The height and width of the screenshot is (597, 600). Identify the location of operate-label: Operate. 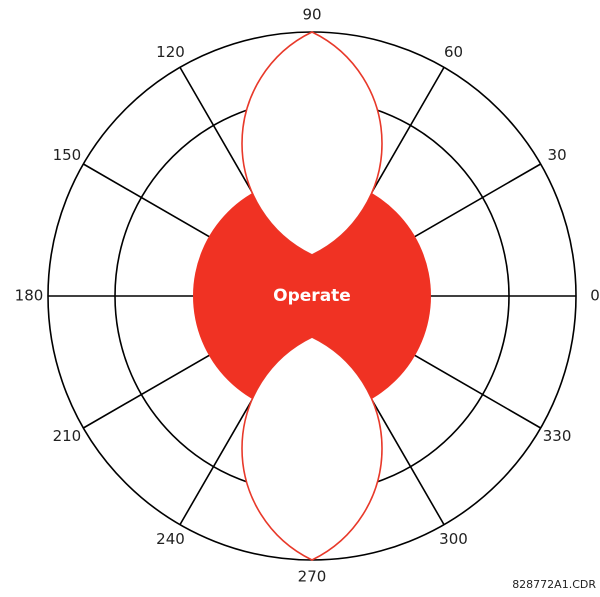
(312, 296).